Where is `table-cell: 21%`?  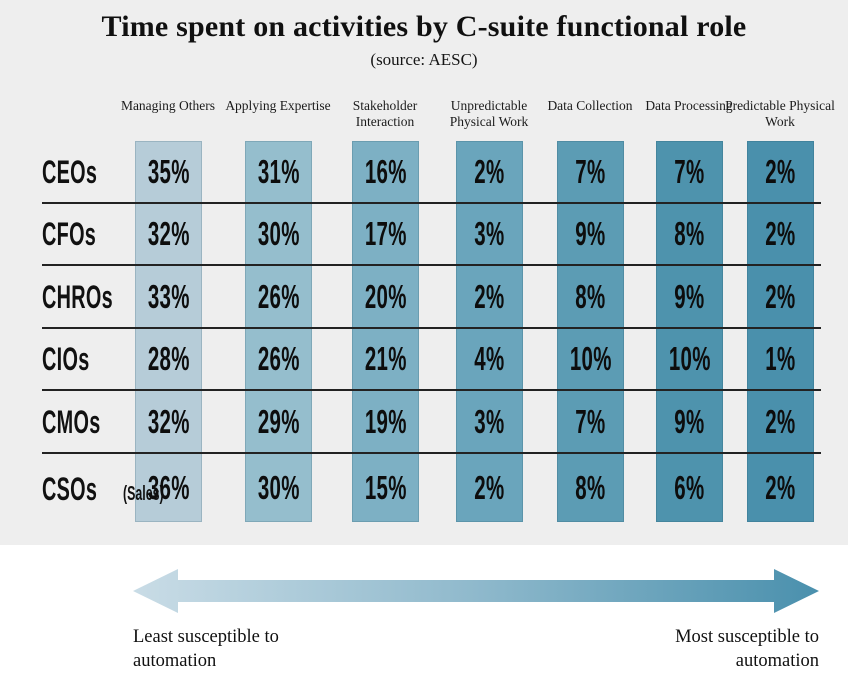
table-cell: 21% is located at coordinates (385, 359).